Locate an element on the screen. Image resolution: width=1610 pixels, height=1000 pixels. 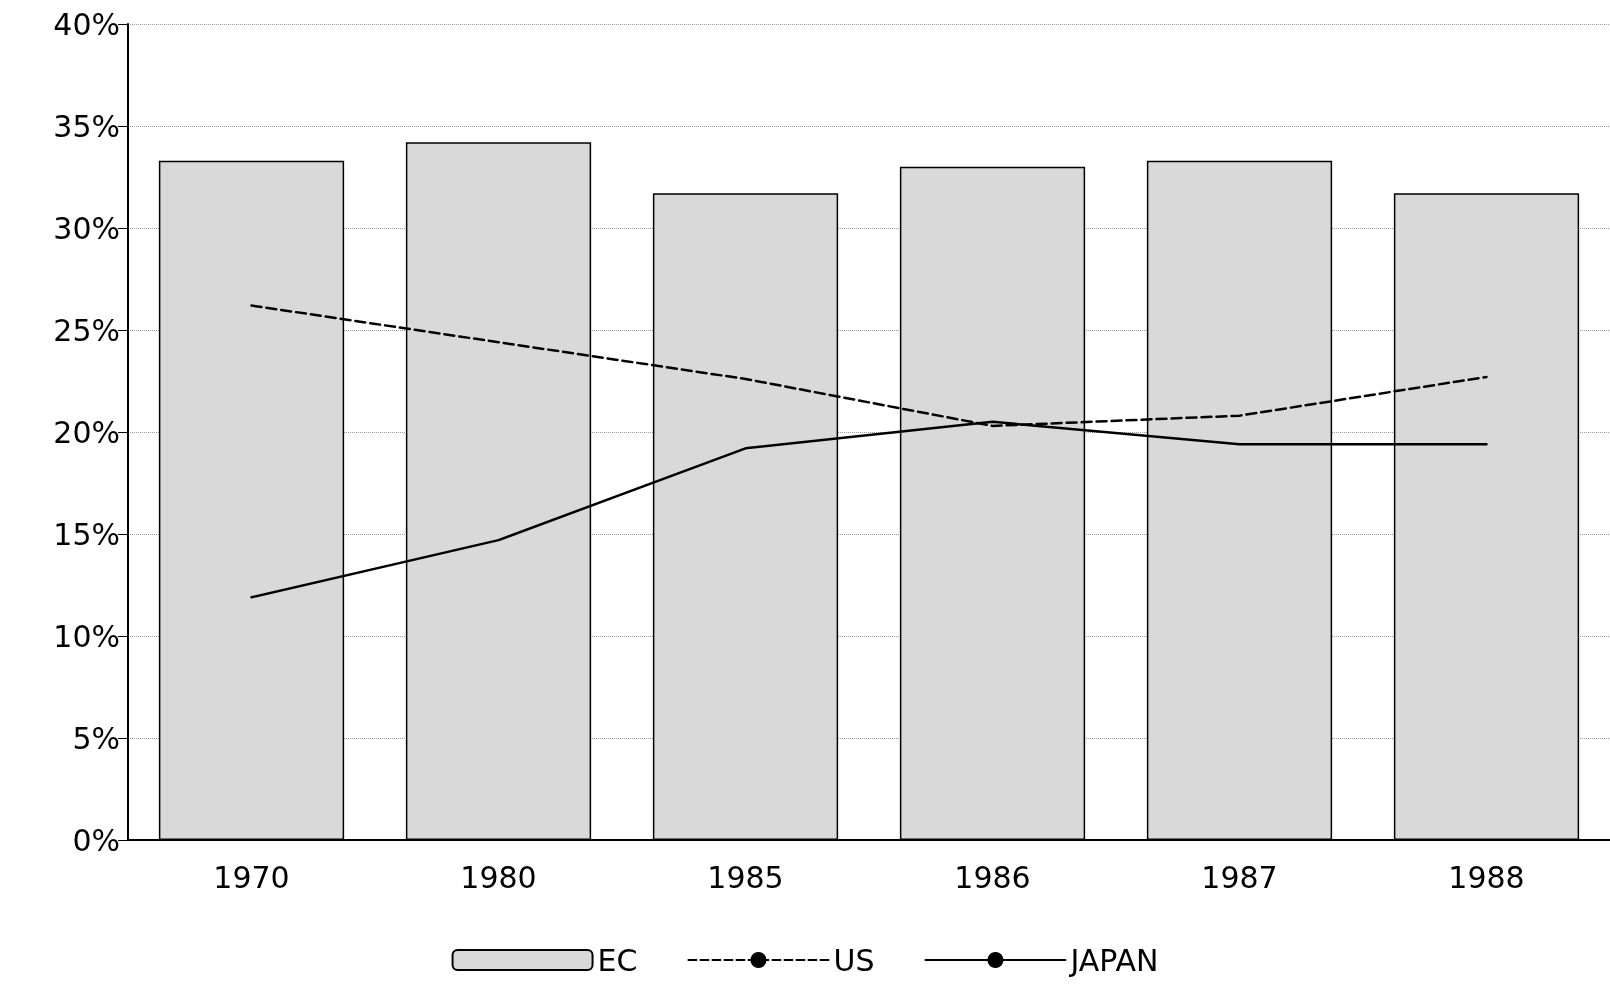
y-tick-label: 15% is located at coordinates (86, 534).